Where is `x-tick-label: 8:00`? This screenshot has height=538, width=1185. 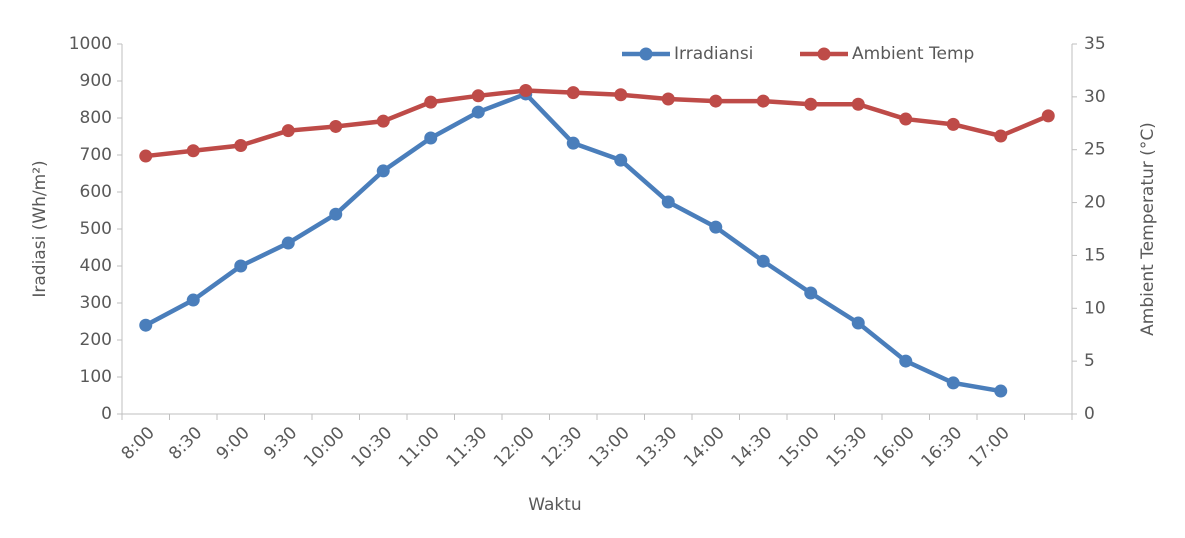
x-tick-label: 8:00 is located at coordinates (138, 443).